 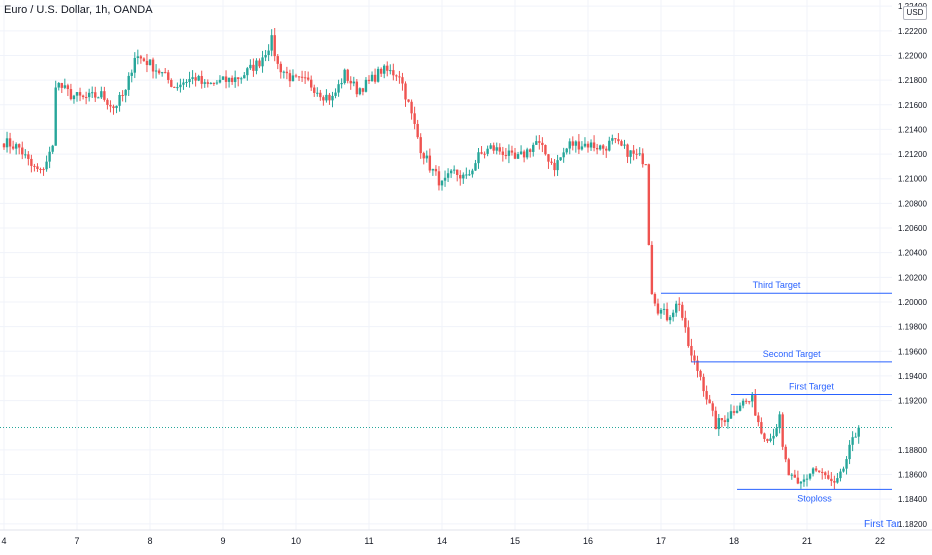 I want to click on time-tick-label: 9, so click(x=222, y=541).